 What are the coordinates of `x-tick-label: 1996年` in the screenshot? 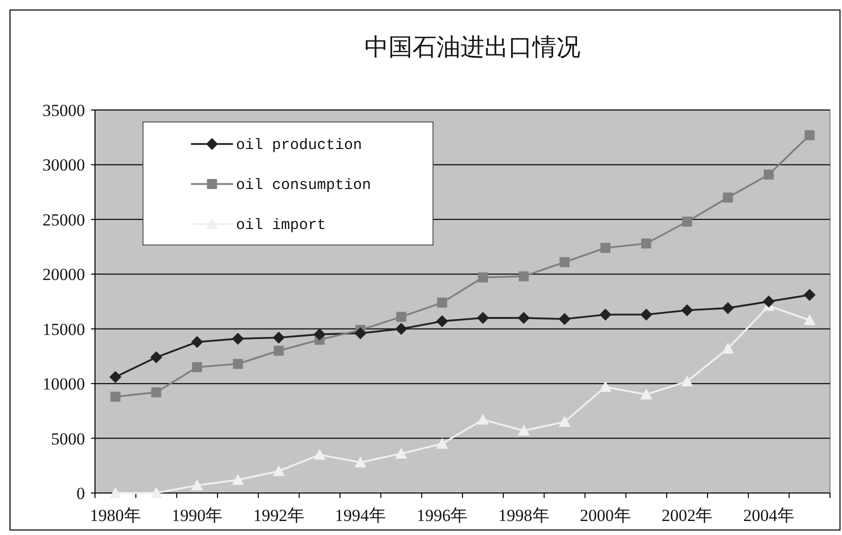 It's located at (442, 515).